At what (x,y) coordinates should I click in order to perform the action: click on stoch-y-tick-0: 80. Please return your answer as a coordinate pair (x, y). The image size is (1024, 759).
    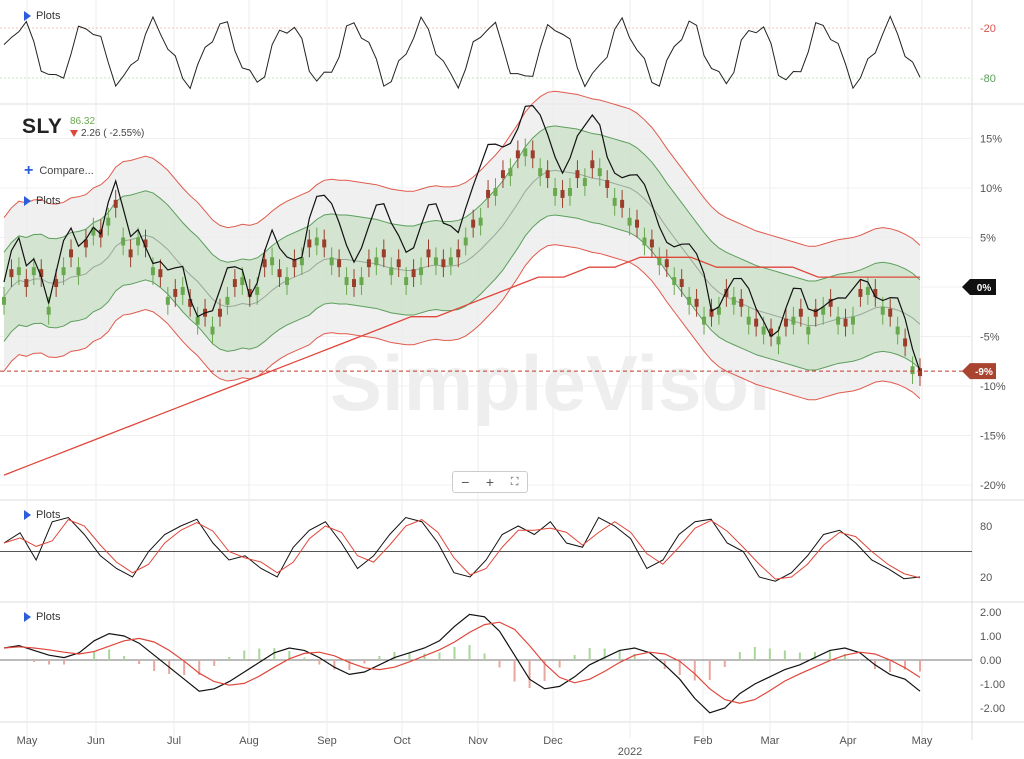
    Looking at the image, I should click on (986, 527).